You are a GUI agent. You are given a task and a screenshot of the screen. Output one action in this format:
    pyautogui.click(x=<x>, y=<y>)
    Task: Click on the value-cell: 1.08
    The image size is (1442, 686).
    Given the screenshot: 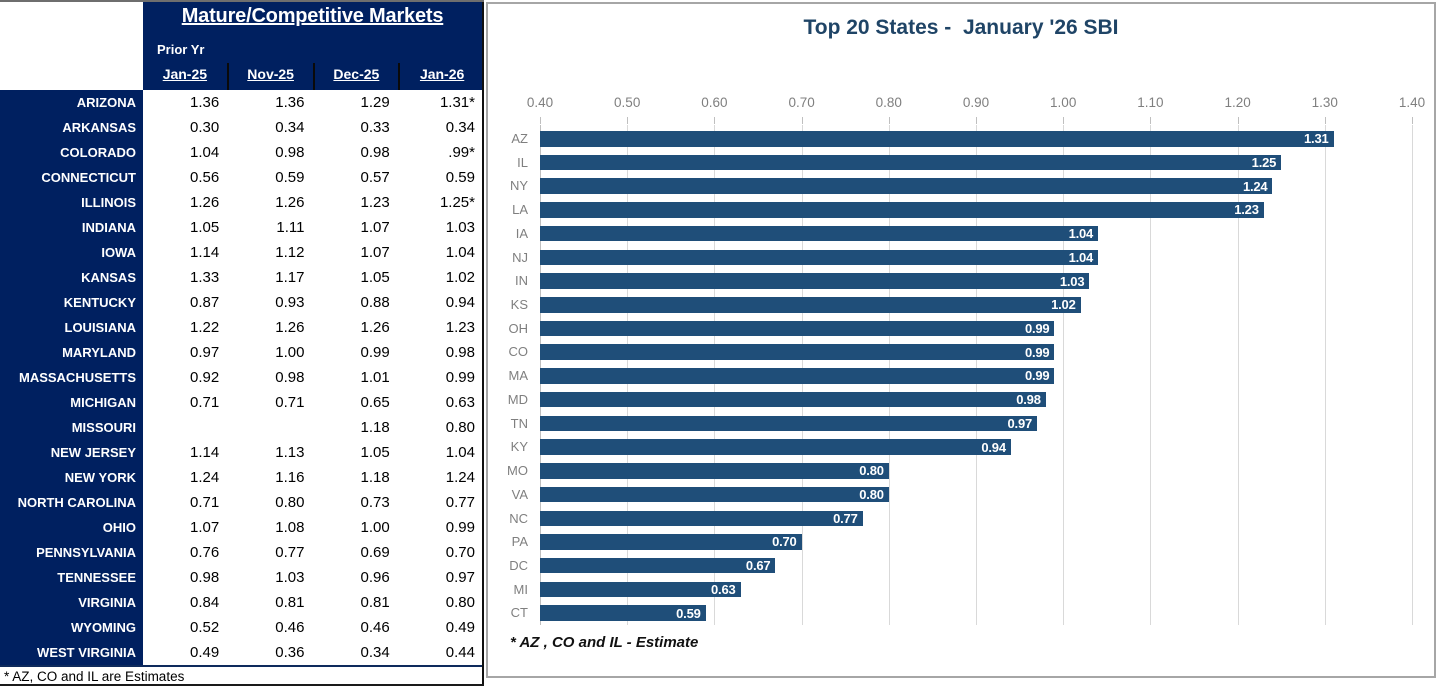 What is the action you would take?
    pyautogui.click(x=290, y=527)
    